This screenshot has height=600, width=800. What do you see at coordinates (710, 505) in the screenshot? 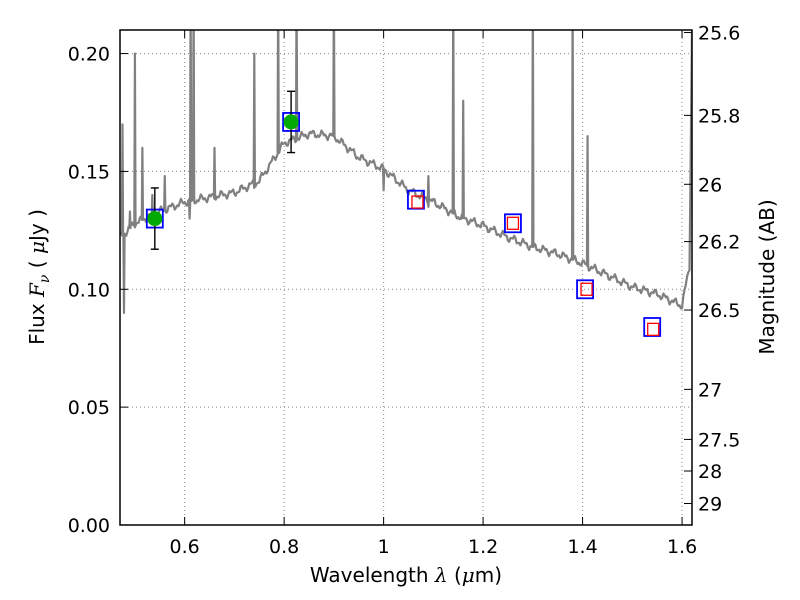
I see `mag-tick-label: 29` at bounding box center [710, 505].